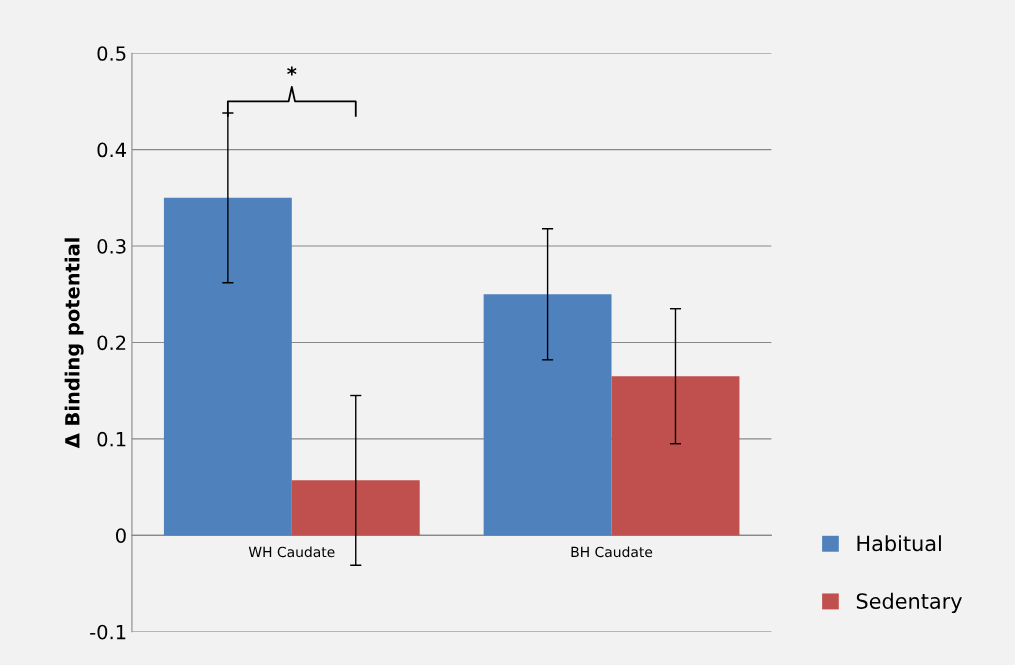  I want to click on x-tick-label: WH Caudate, so click(291, 552).